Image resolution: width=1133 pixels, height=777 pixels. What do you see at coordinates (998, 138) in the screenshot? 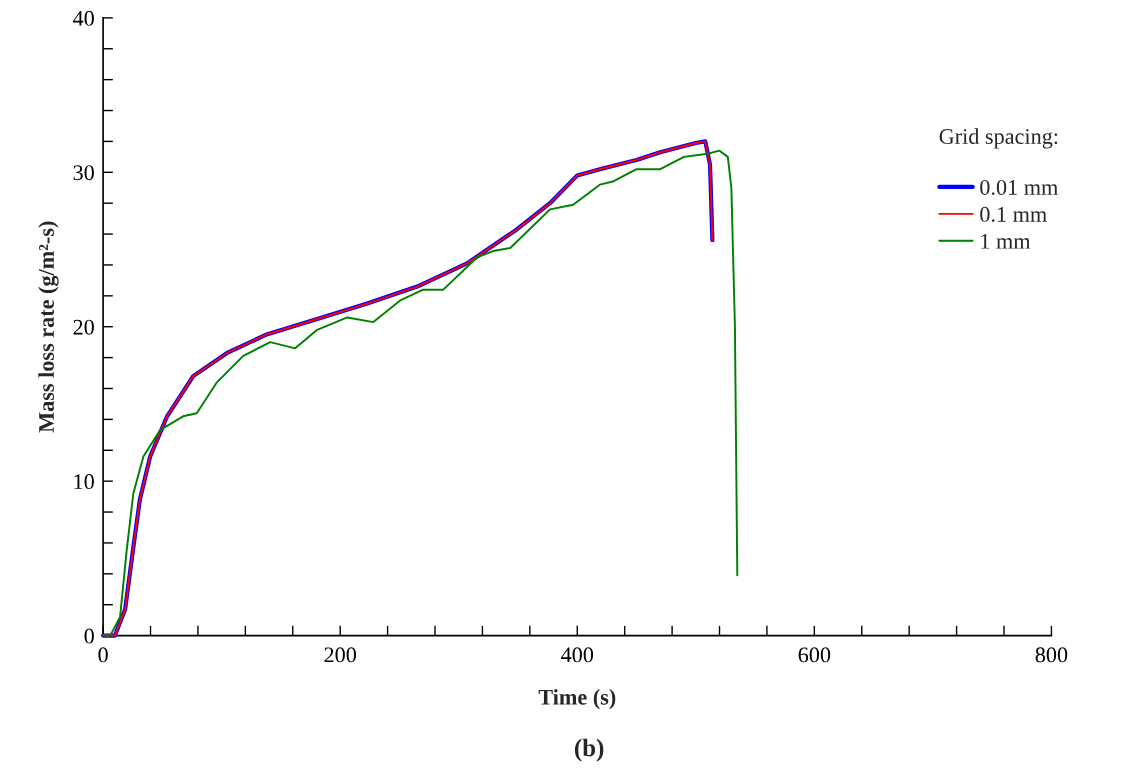
I see `legend-title: Grid spacing:` at bounding box center [998, 138].